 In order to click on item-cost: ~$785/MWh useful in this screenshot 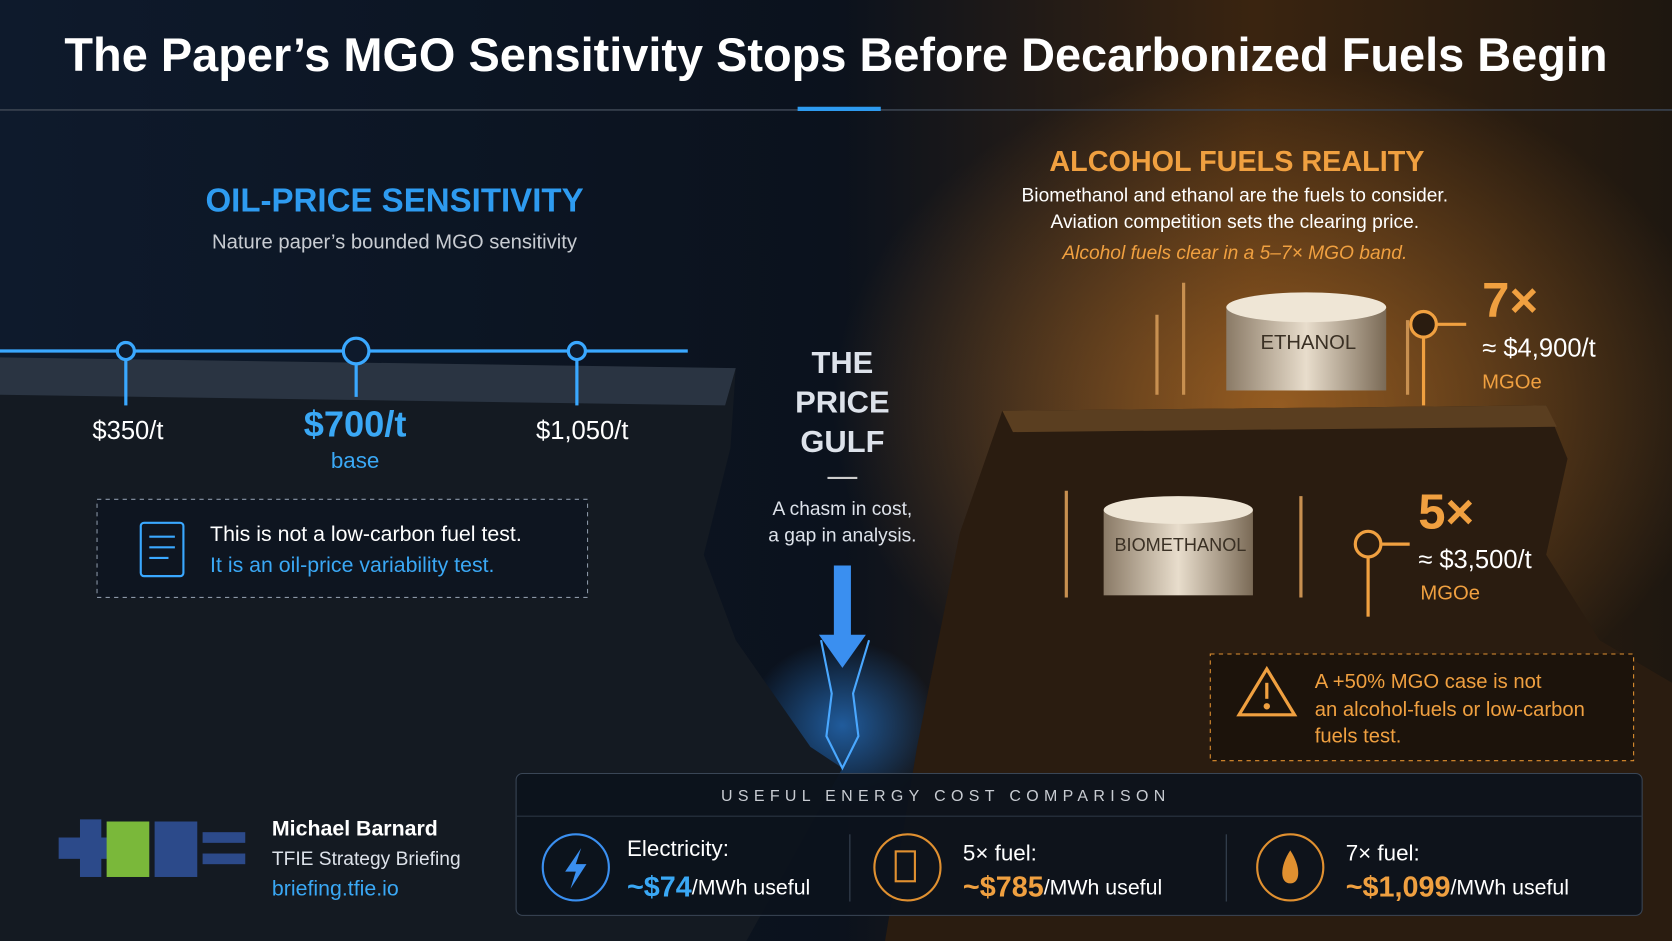, I will do `click(1062, 887)`.